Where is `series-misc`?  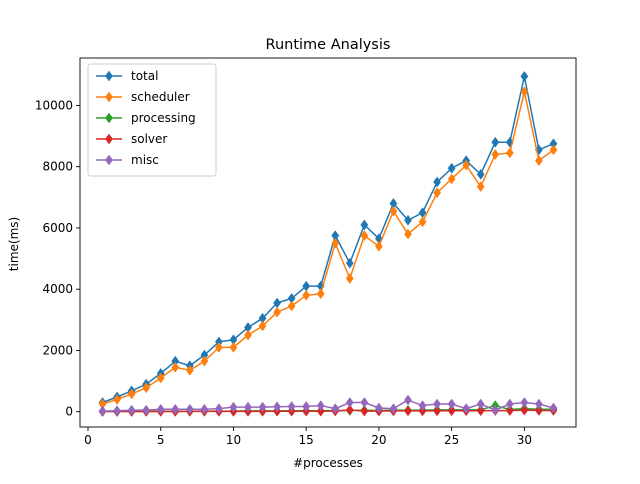
series-misc is located at coordinates (328, 405).